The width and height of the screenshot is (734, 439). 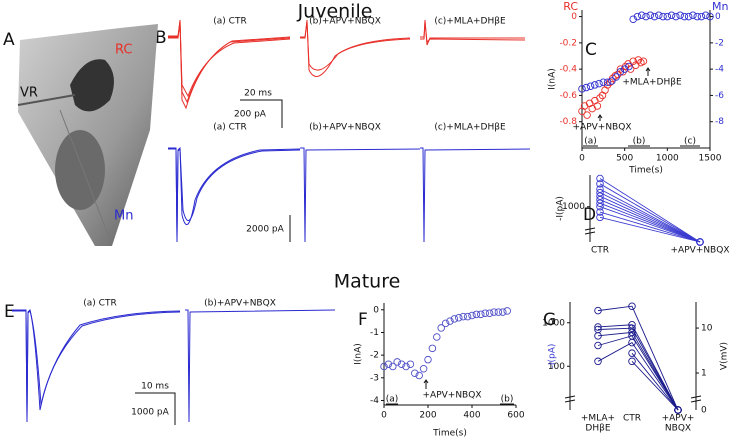 What do you see at coordinates (700, 251) in the screenshot?
I see `x-tick-label: +APV+NBQX` at bounding box center [700, 251].